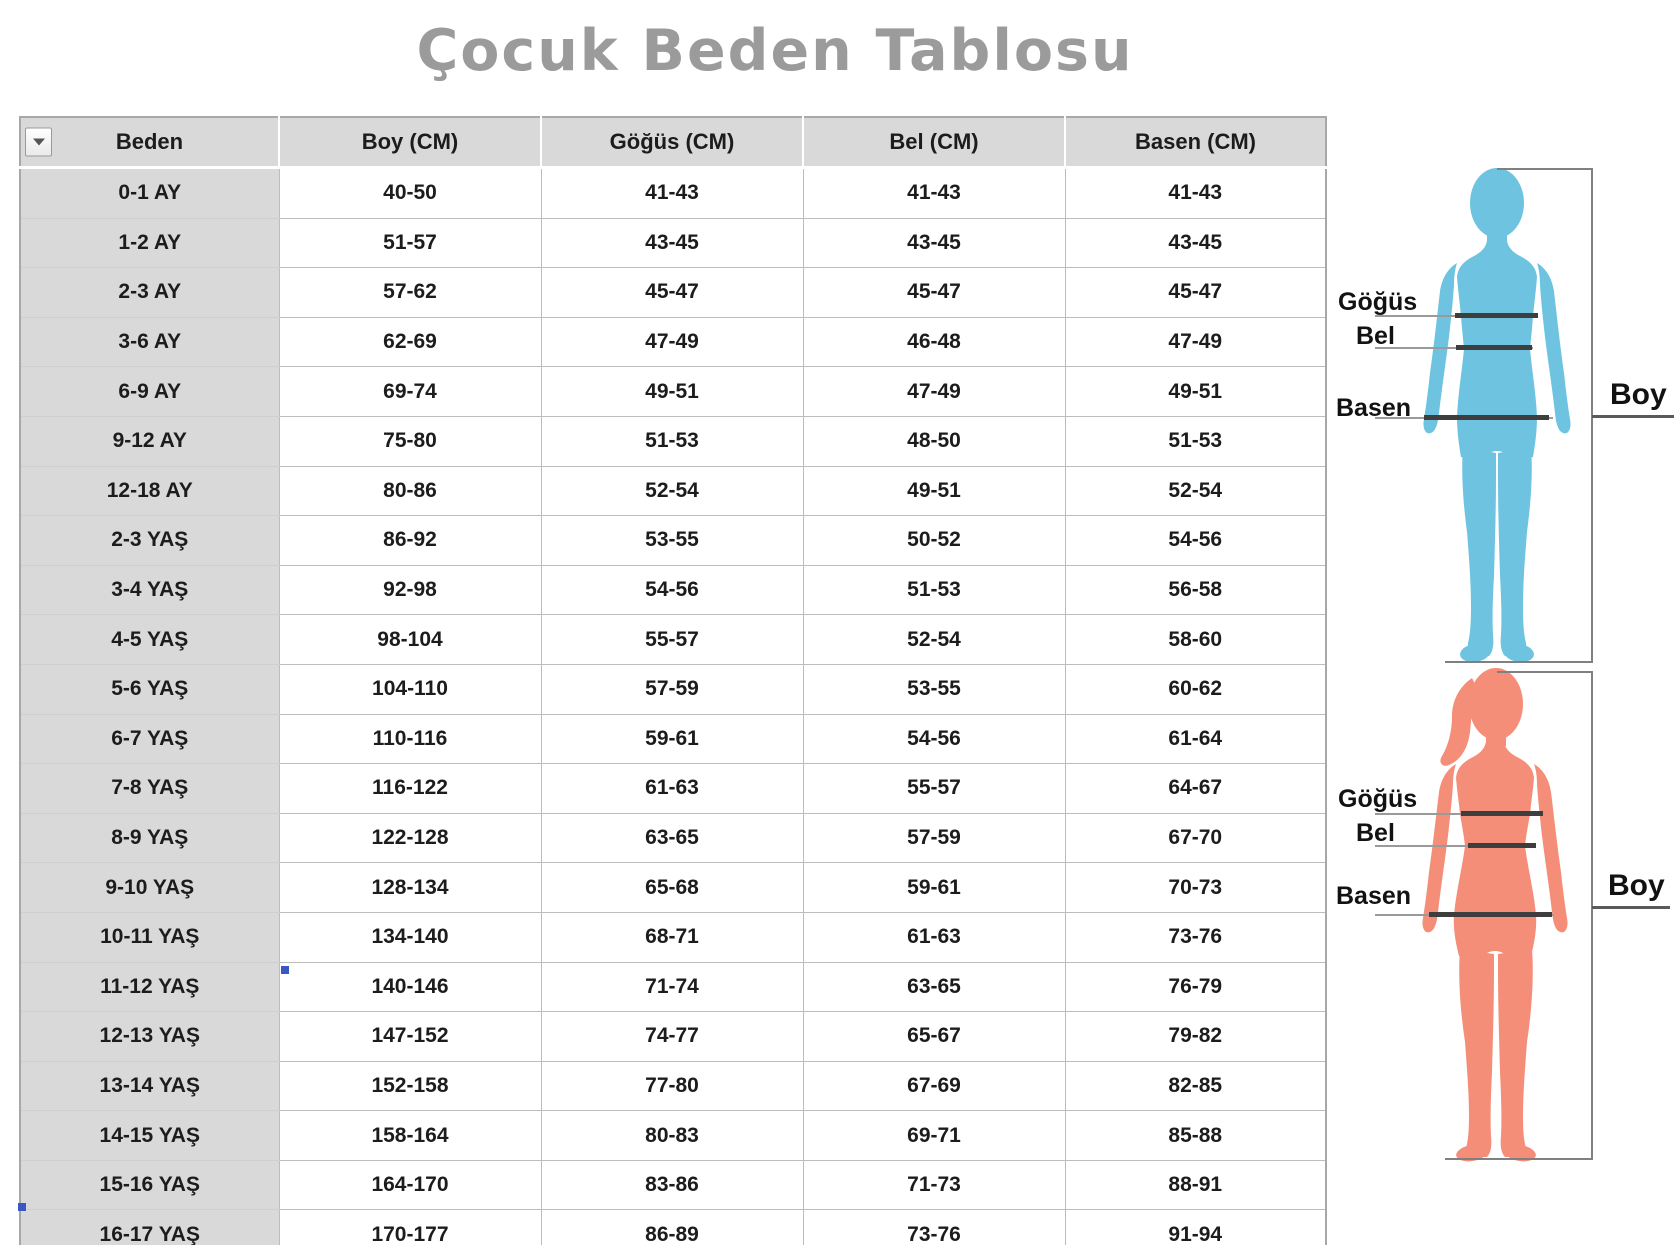  I want to click on row-value: 67-69, so click(934, 1086).